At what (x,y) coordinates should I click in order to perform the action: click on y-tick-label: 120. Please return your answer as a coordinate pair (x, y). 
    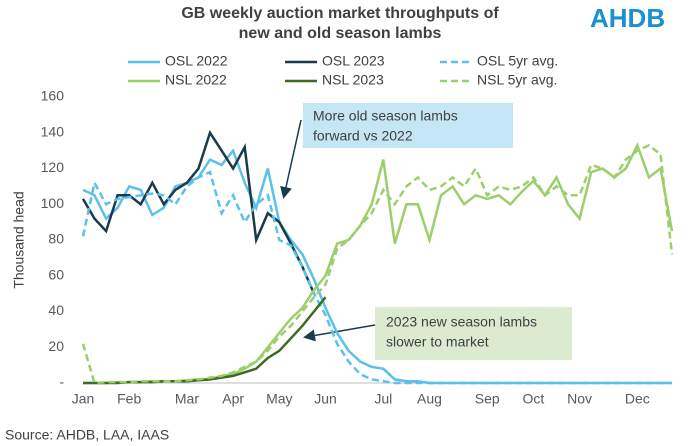
    Looking at the image, I should click on (53, 167).